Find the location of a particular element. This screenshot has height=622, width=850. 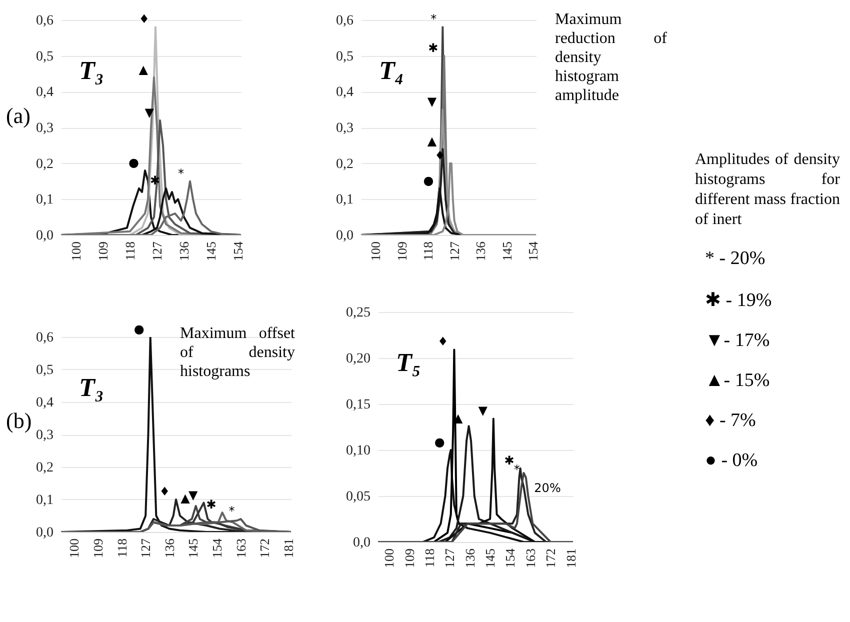

y-tick-label: 0,05 is located at coordinates (358, 497).